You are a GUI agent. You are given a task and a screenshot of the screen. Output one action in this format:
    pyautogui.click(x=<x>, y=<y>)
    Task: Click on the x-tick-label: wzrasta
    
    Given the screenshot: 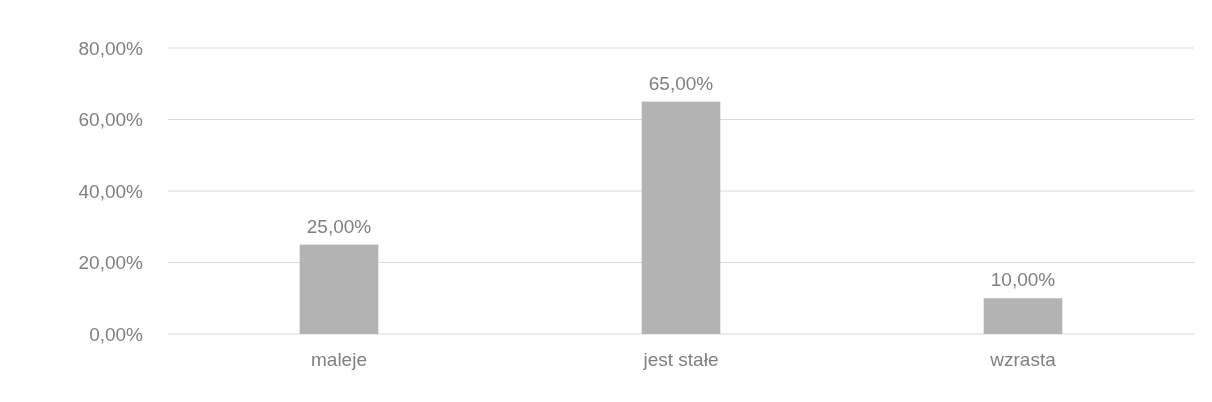 What is the action you would take?
    pyautogui.click(x=1023, y=359)
    